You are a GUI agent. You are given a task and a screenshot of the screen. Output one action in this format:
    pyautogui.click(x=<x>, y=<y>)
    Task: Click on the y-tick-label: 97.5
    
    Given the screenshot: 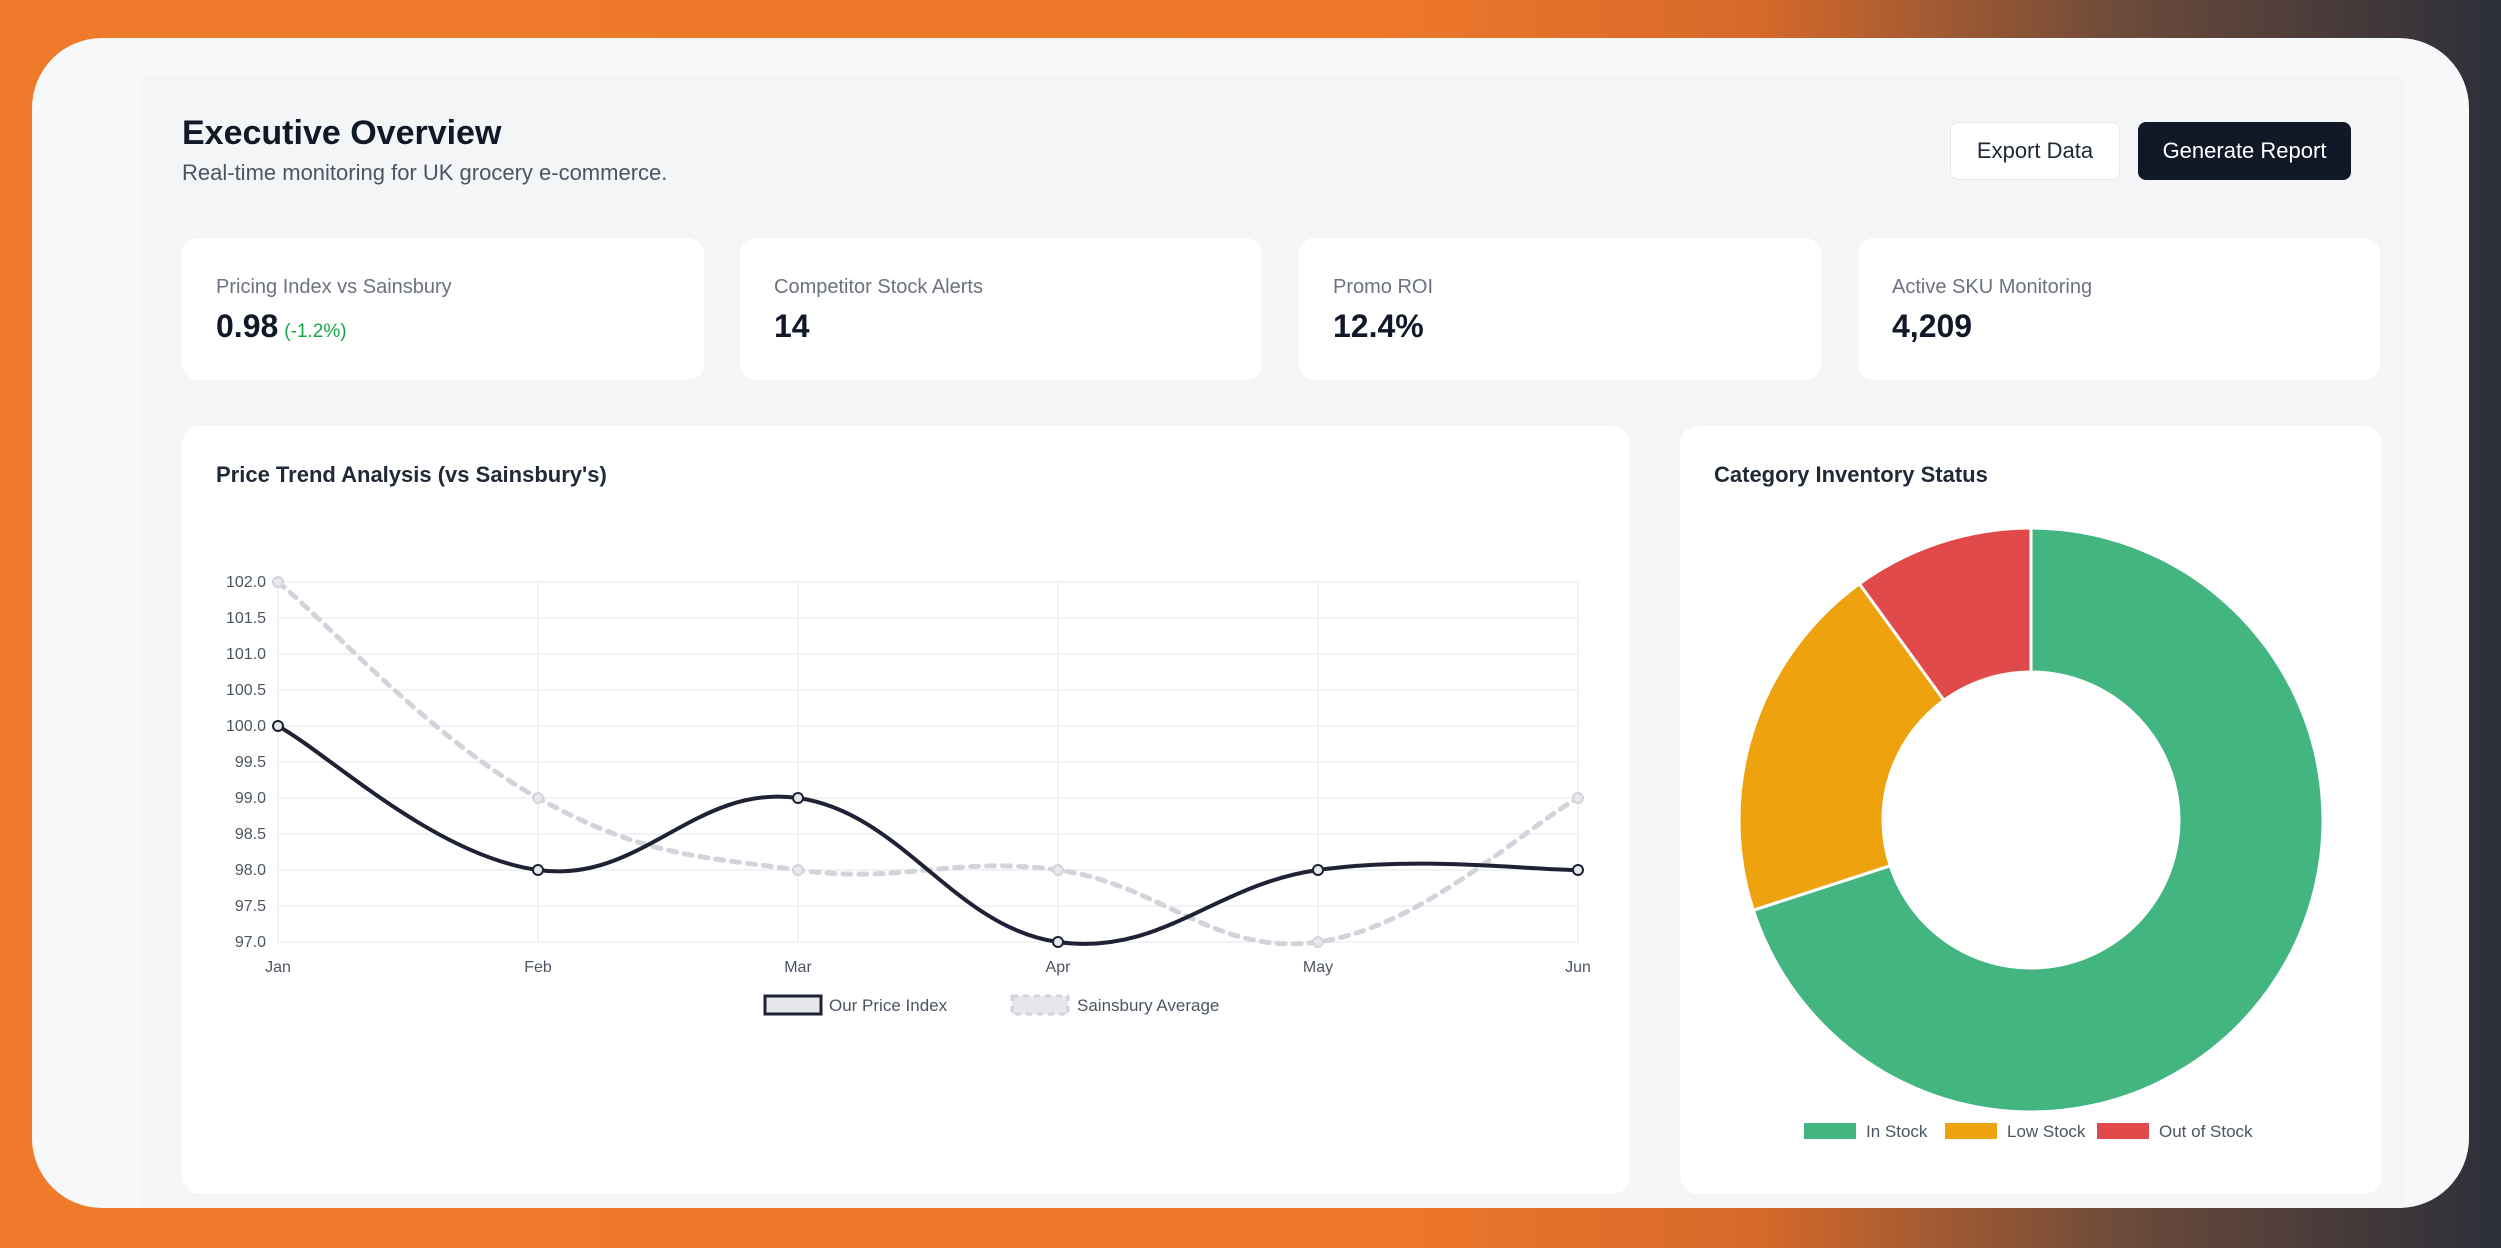 What is the action you would take?
    pyautogui.click(x=250, y=906)
    